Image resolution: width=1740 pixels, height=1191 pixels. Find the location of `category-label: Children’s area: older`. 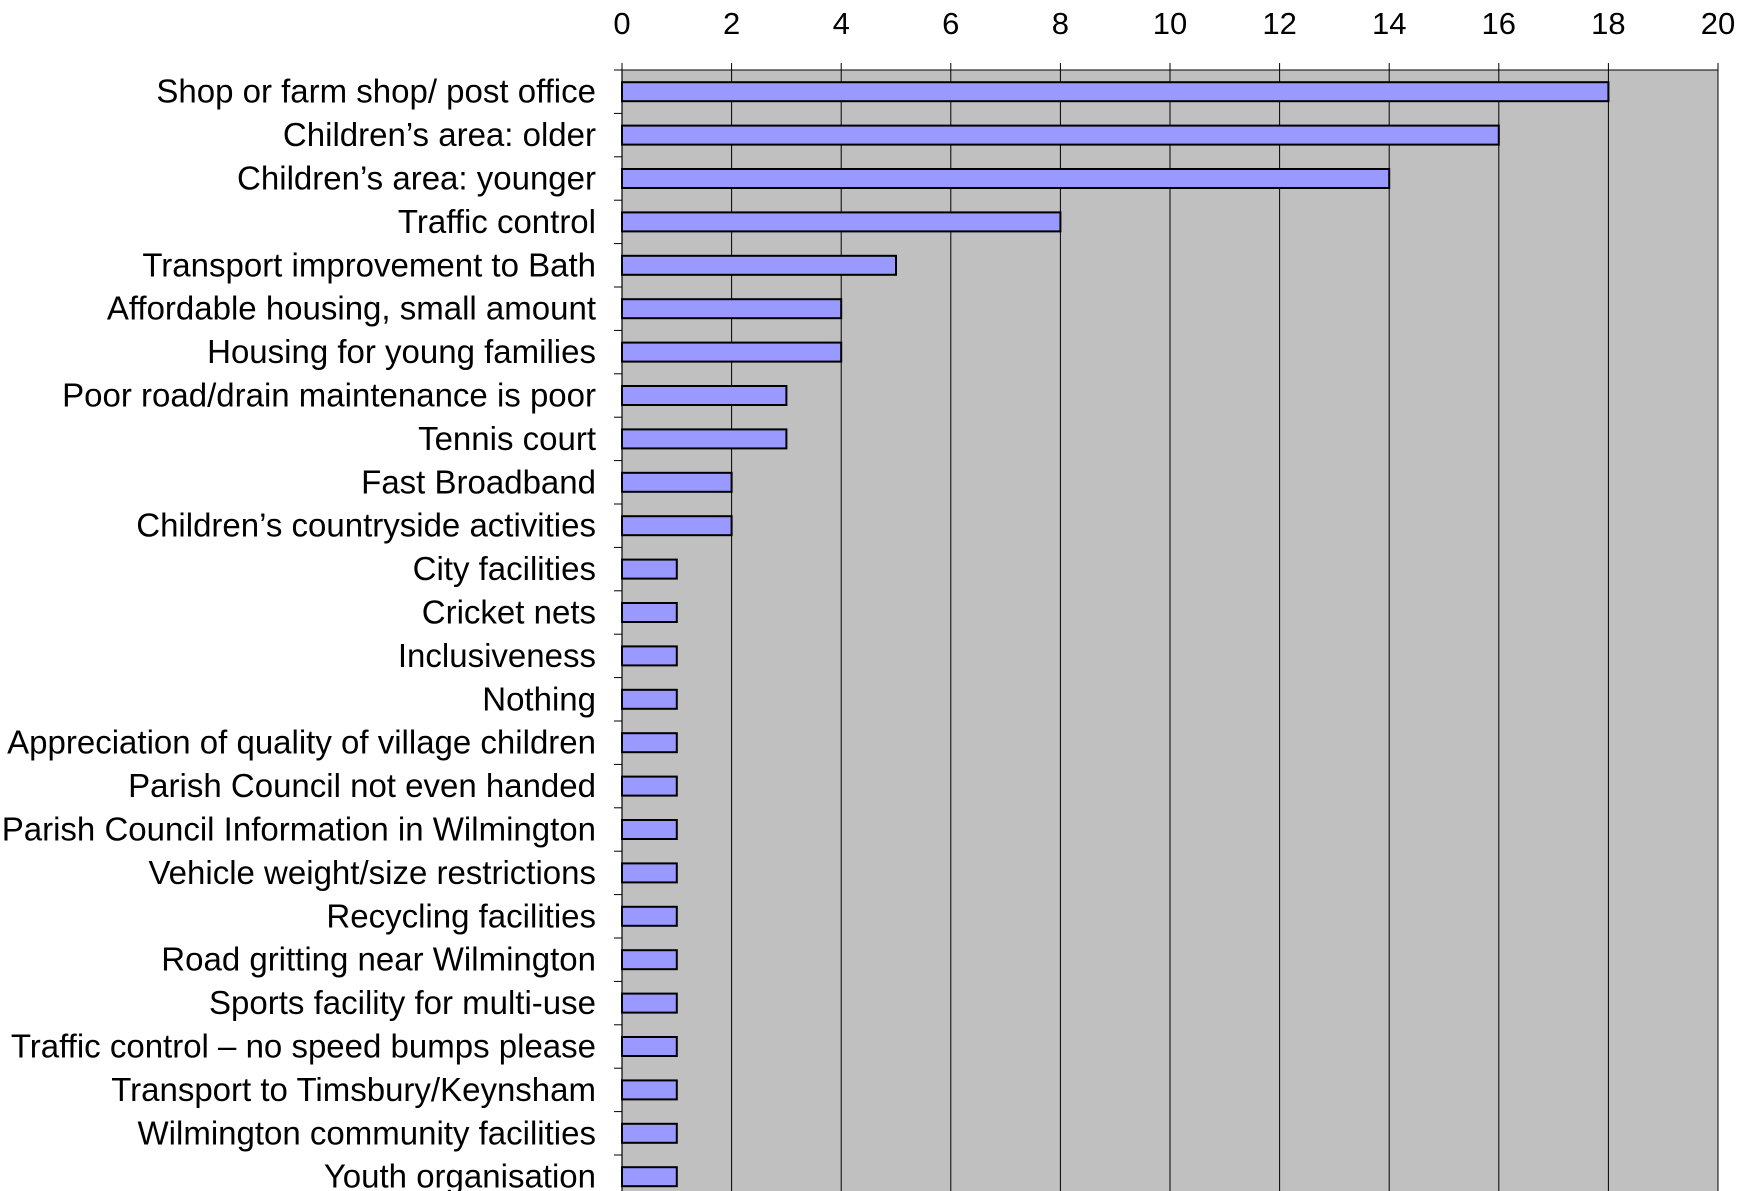

category-label: Children’s area: older is located at coordinates (439, 134).